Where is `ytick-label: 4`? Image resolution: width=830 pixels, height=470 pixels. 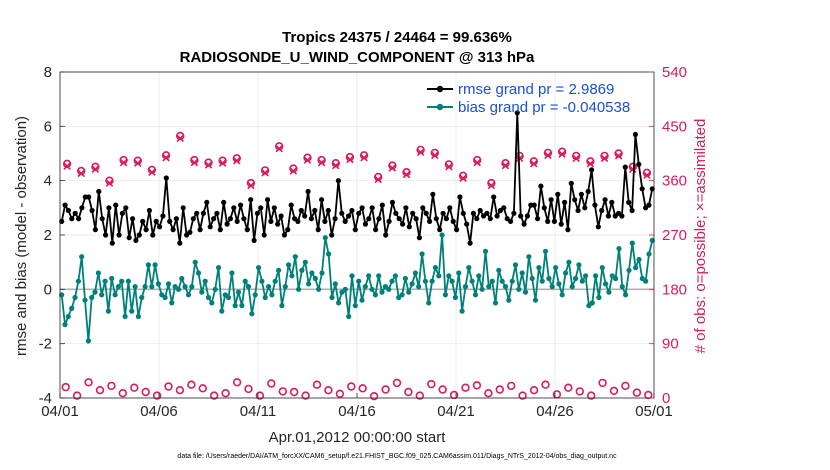
ytick-label: 4 is located at coordinates (48, 181).